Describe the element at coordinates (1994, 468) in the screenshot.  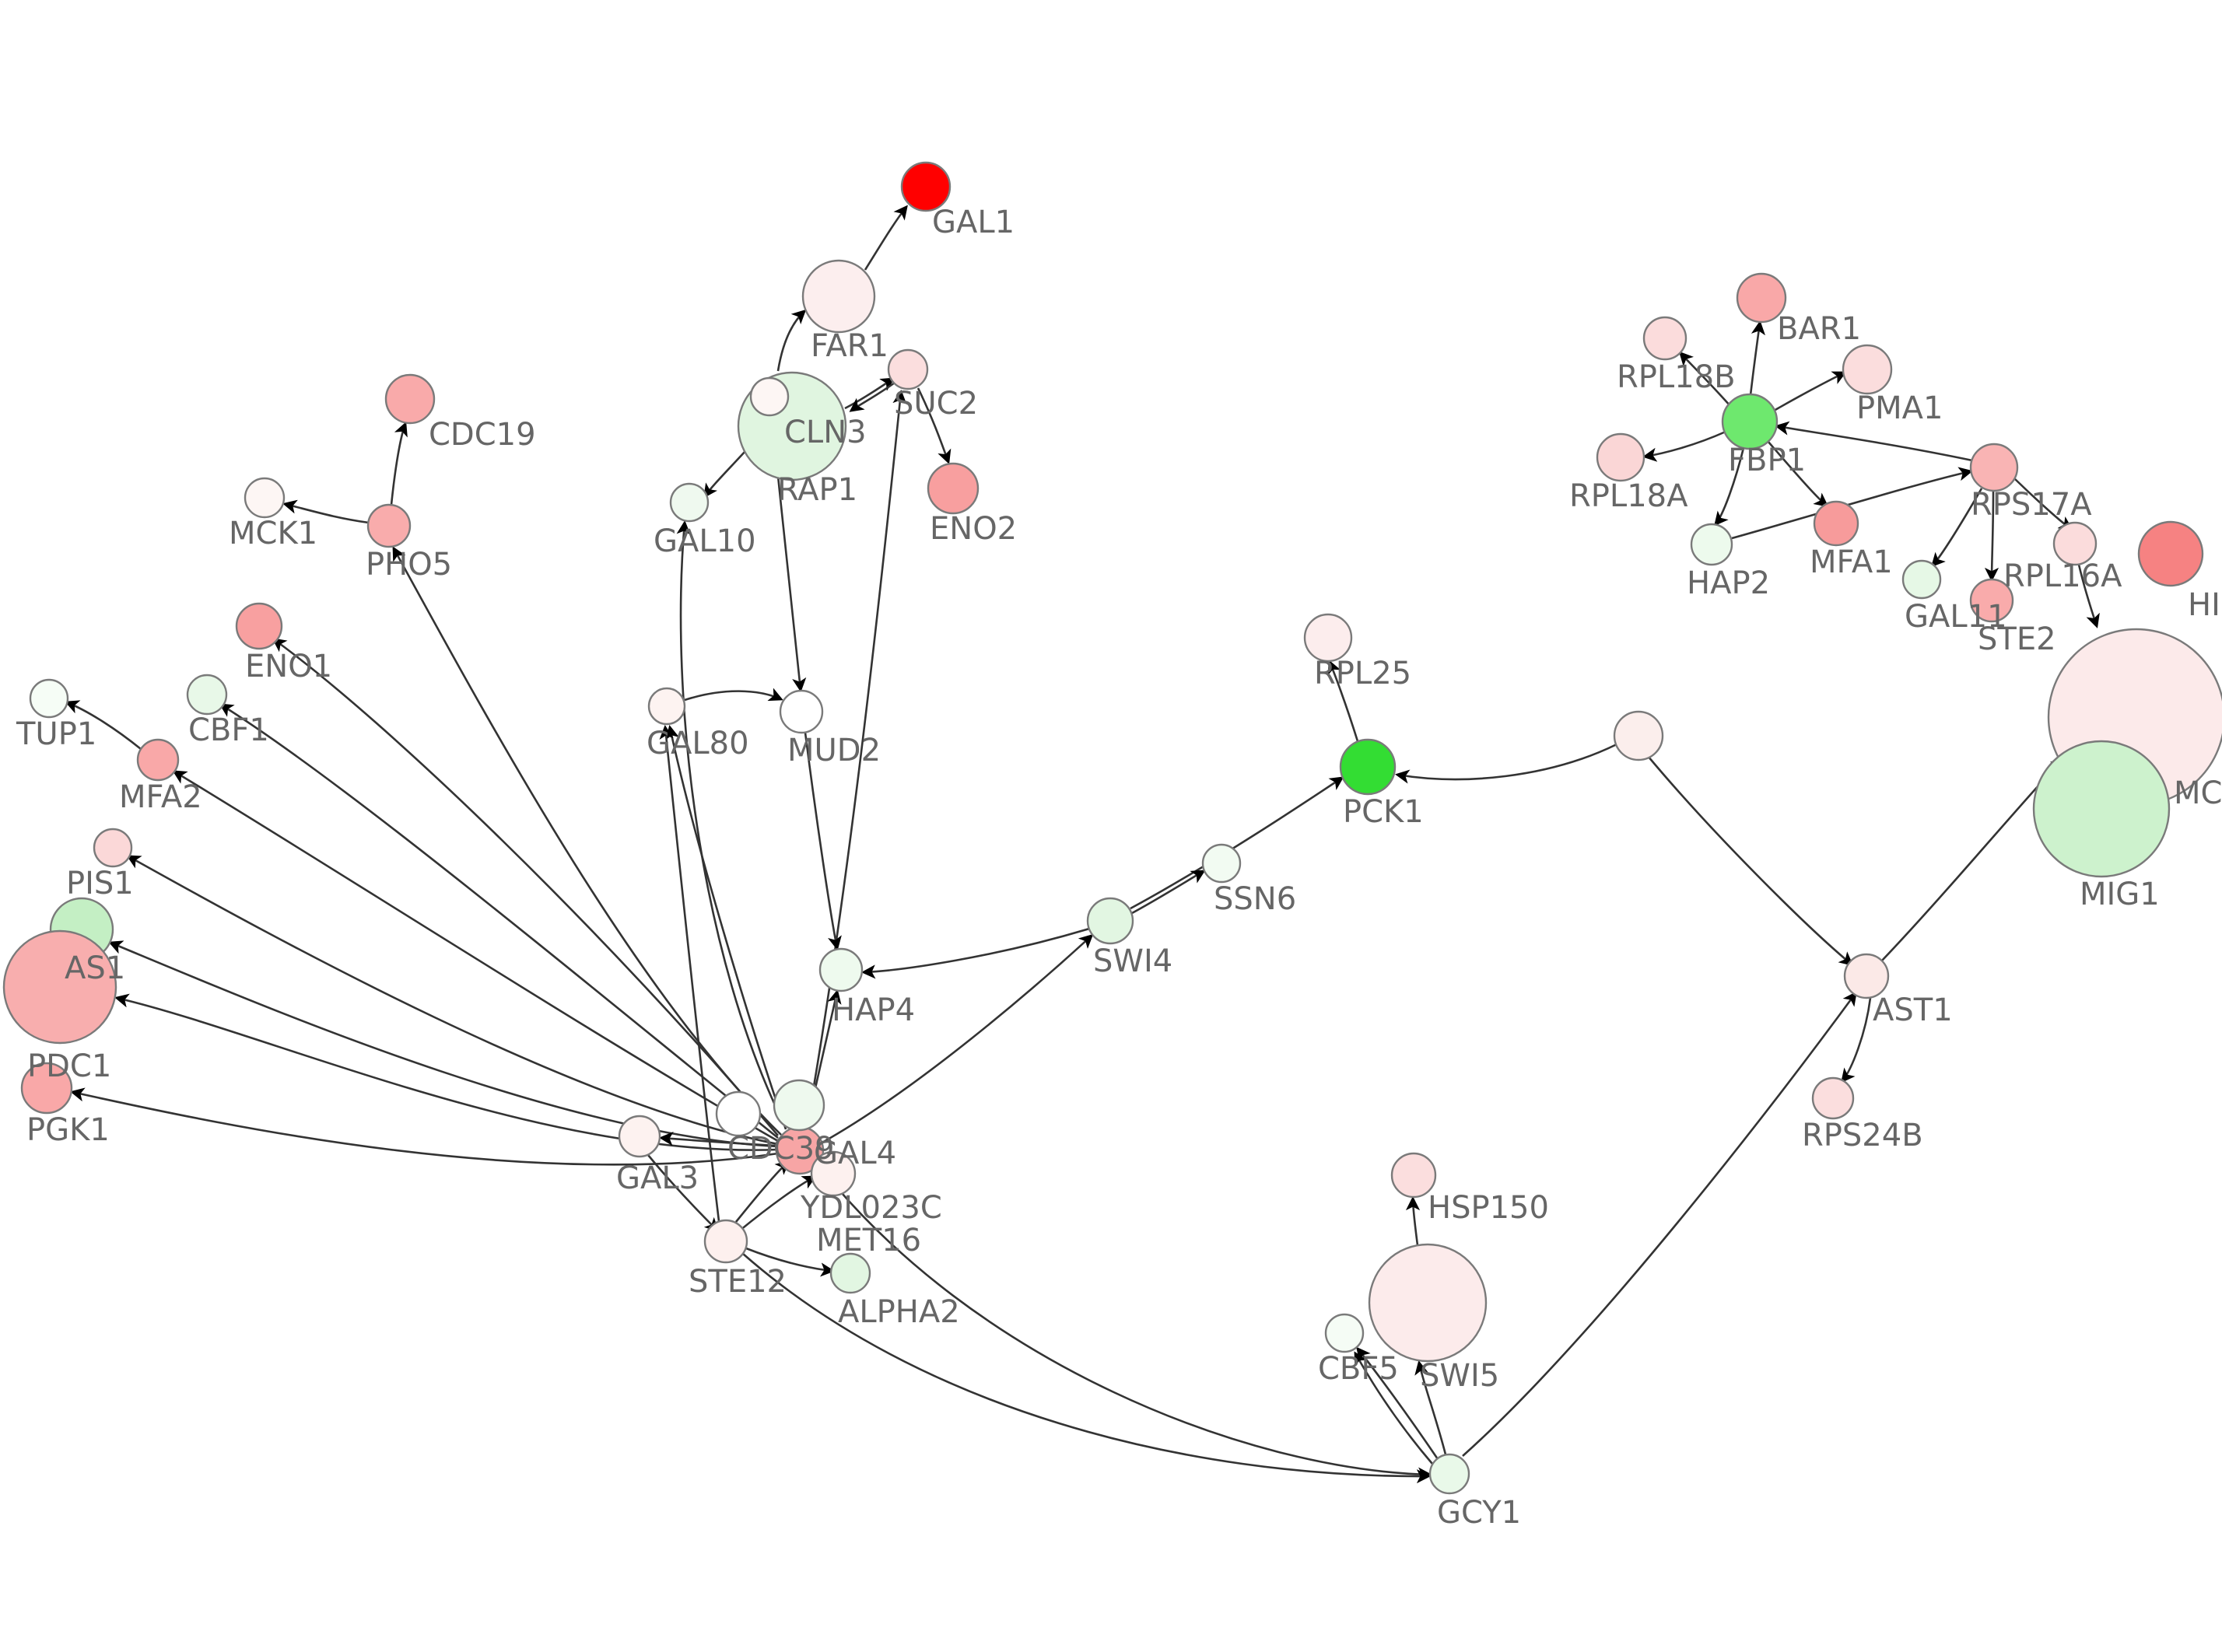
I see `graph-node-rps17a` at that location.